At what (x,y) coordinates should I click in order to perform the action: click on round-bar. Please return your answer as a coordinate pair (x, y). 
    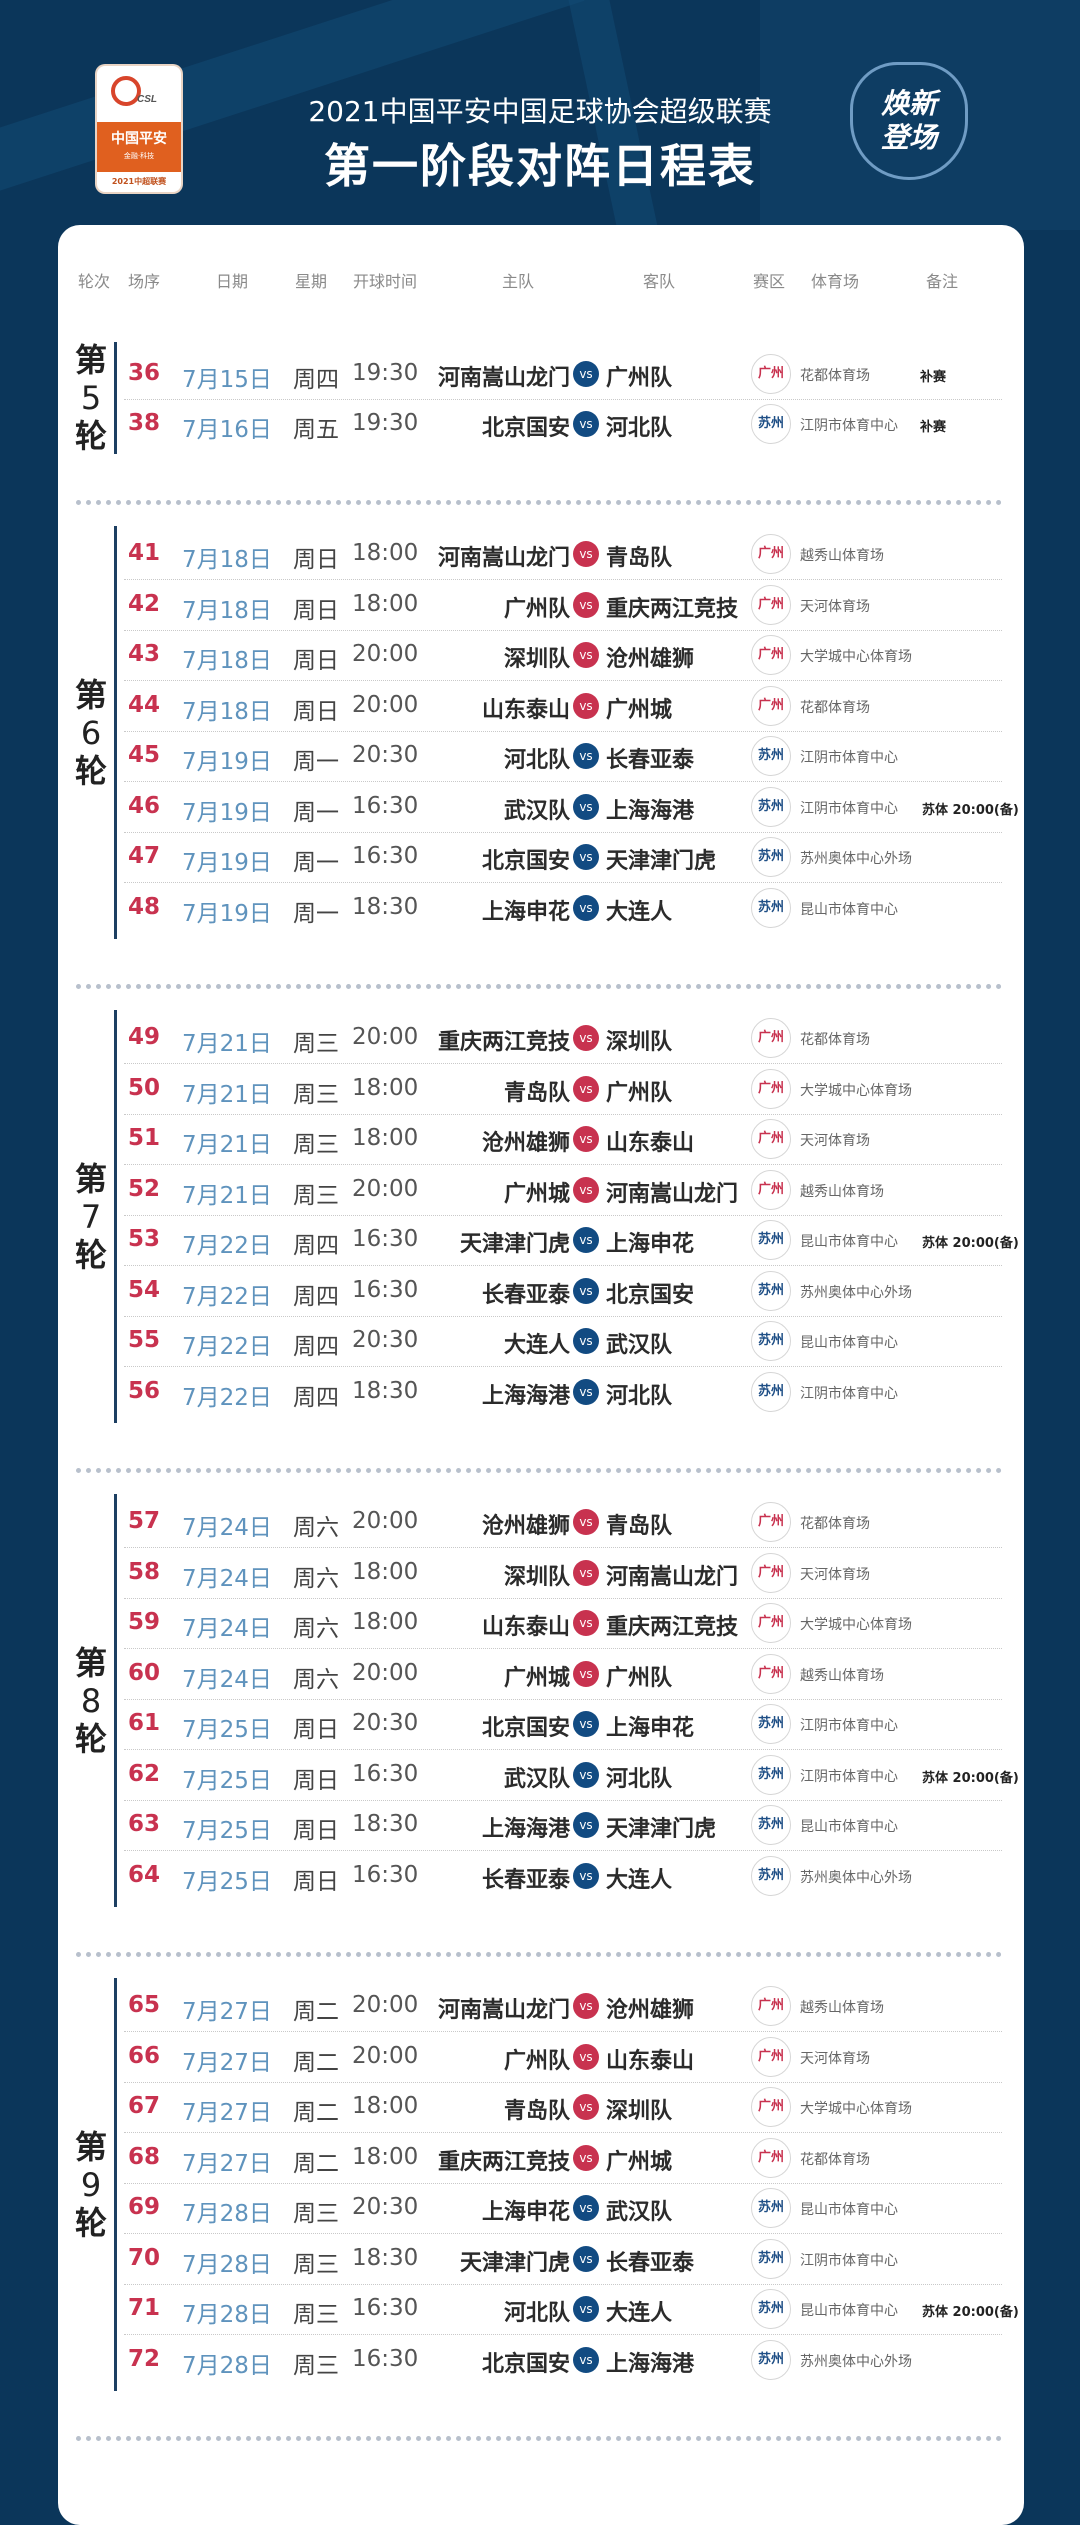
    Looking at the image, I should click on (115, 398).